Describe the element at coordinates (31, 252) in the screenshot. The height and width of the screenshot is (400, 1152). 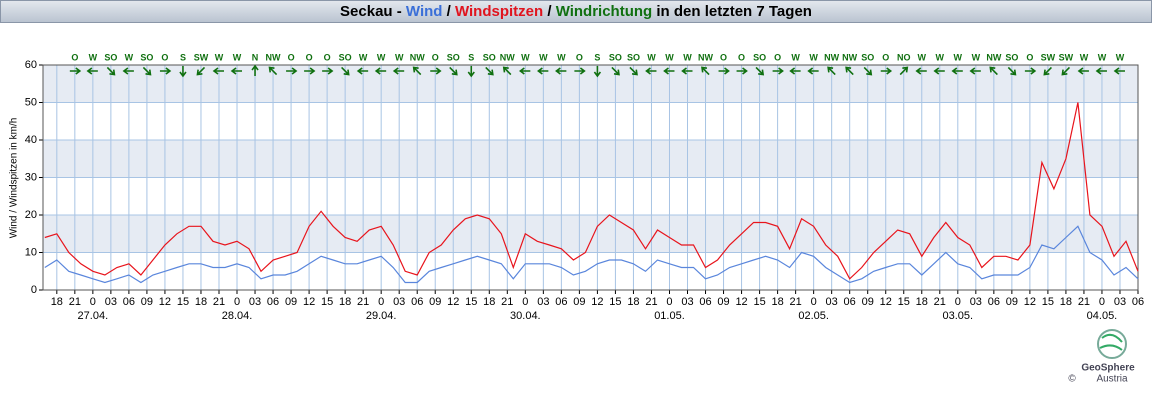
I see `y-tick-label: 10` at that location.